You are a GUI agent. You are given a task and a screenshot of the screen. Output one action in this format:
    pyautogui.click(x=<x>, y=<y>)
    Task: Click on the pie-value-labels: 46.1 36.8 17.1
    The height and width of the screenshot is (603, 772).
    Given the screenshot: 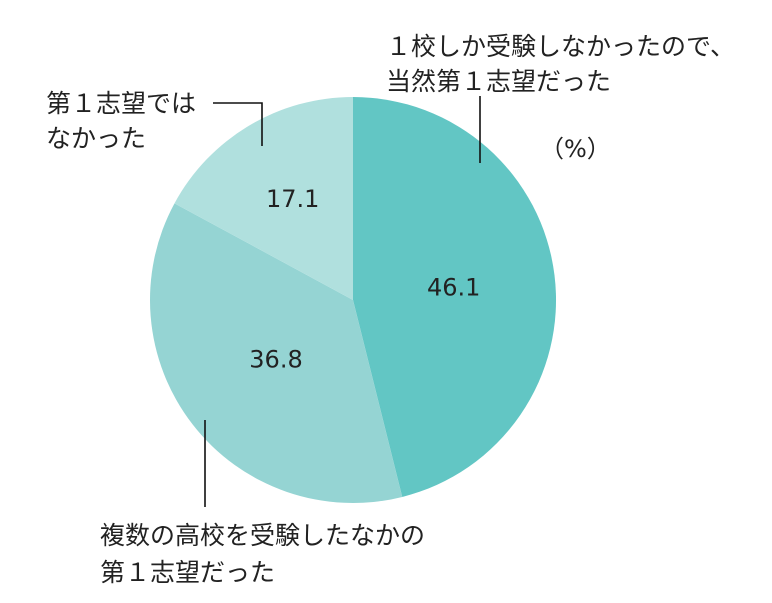 What is the action you would take?
    pyautogui.click(x=364, y=279)
    